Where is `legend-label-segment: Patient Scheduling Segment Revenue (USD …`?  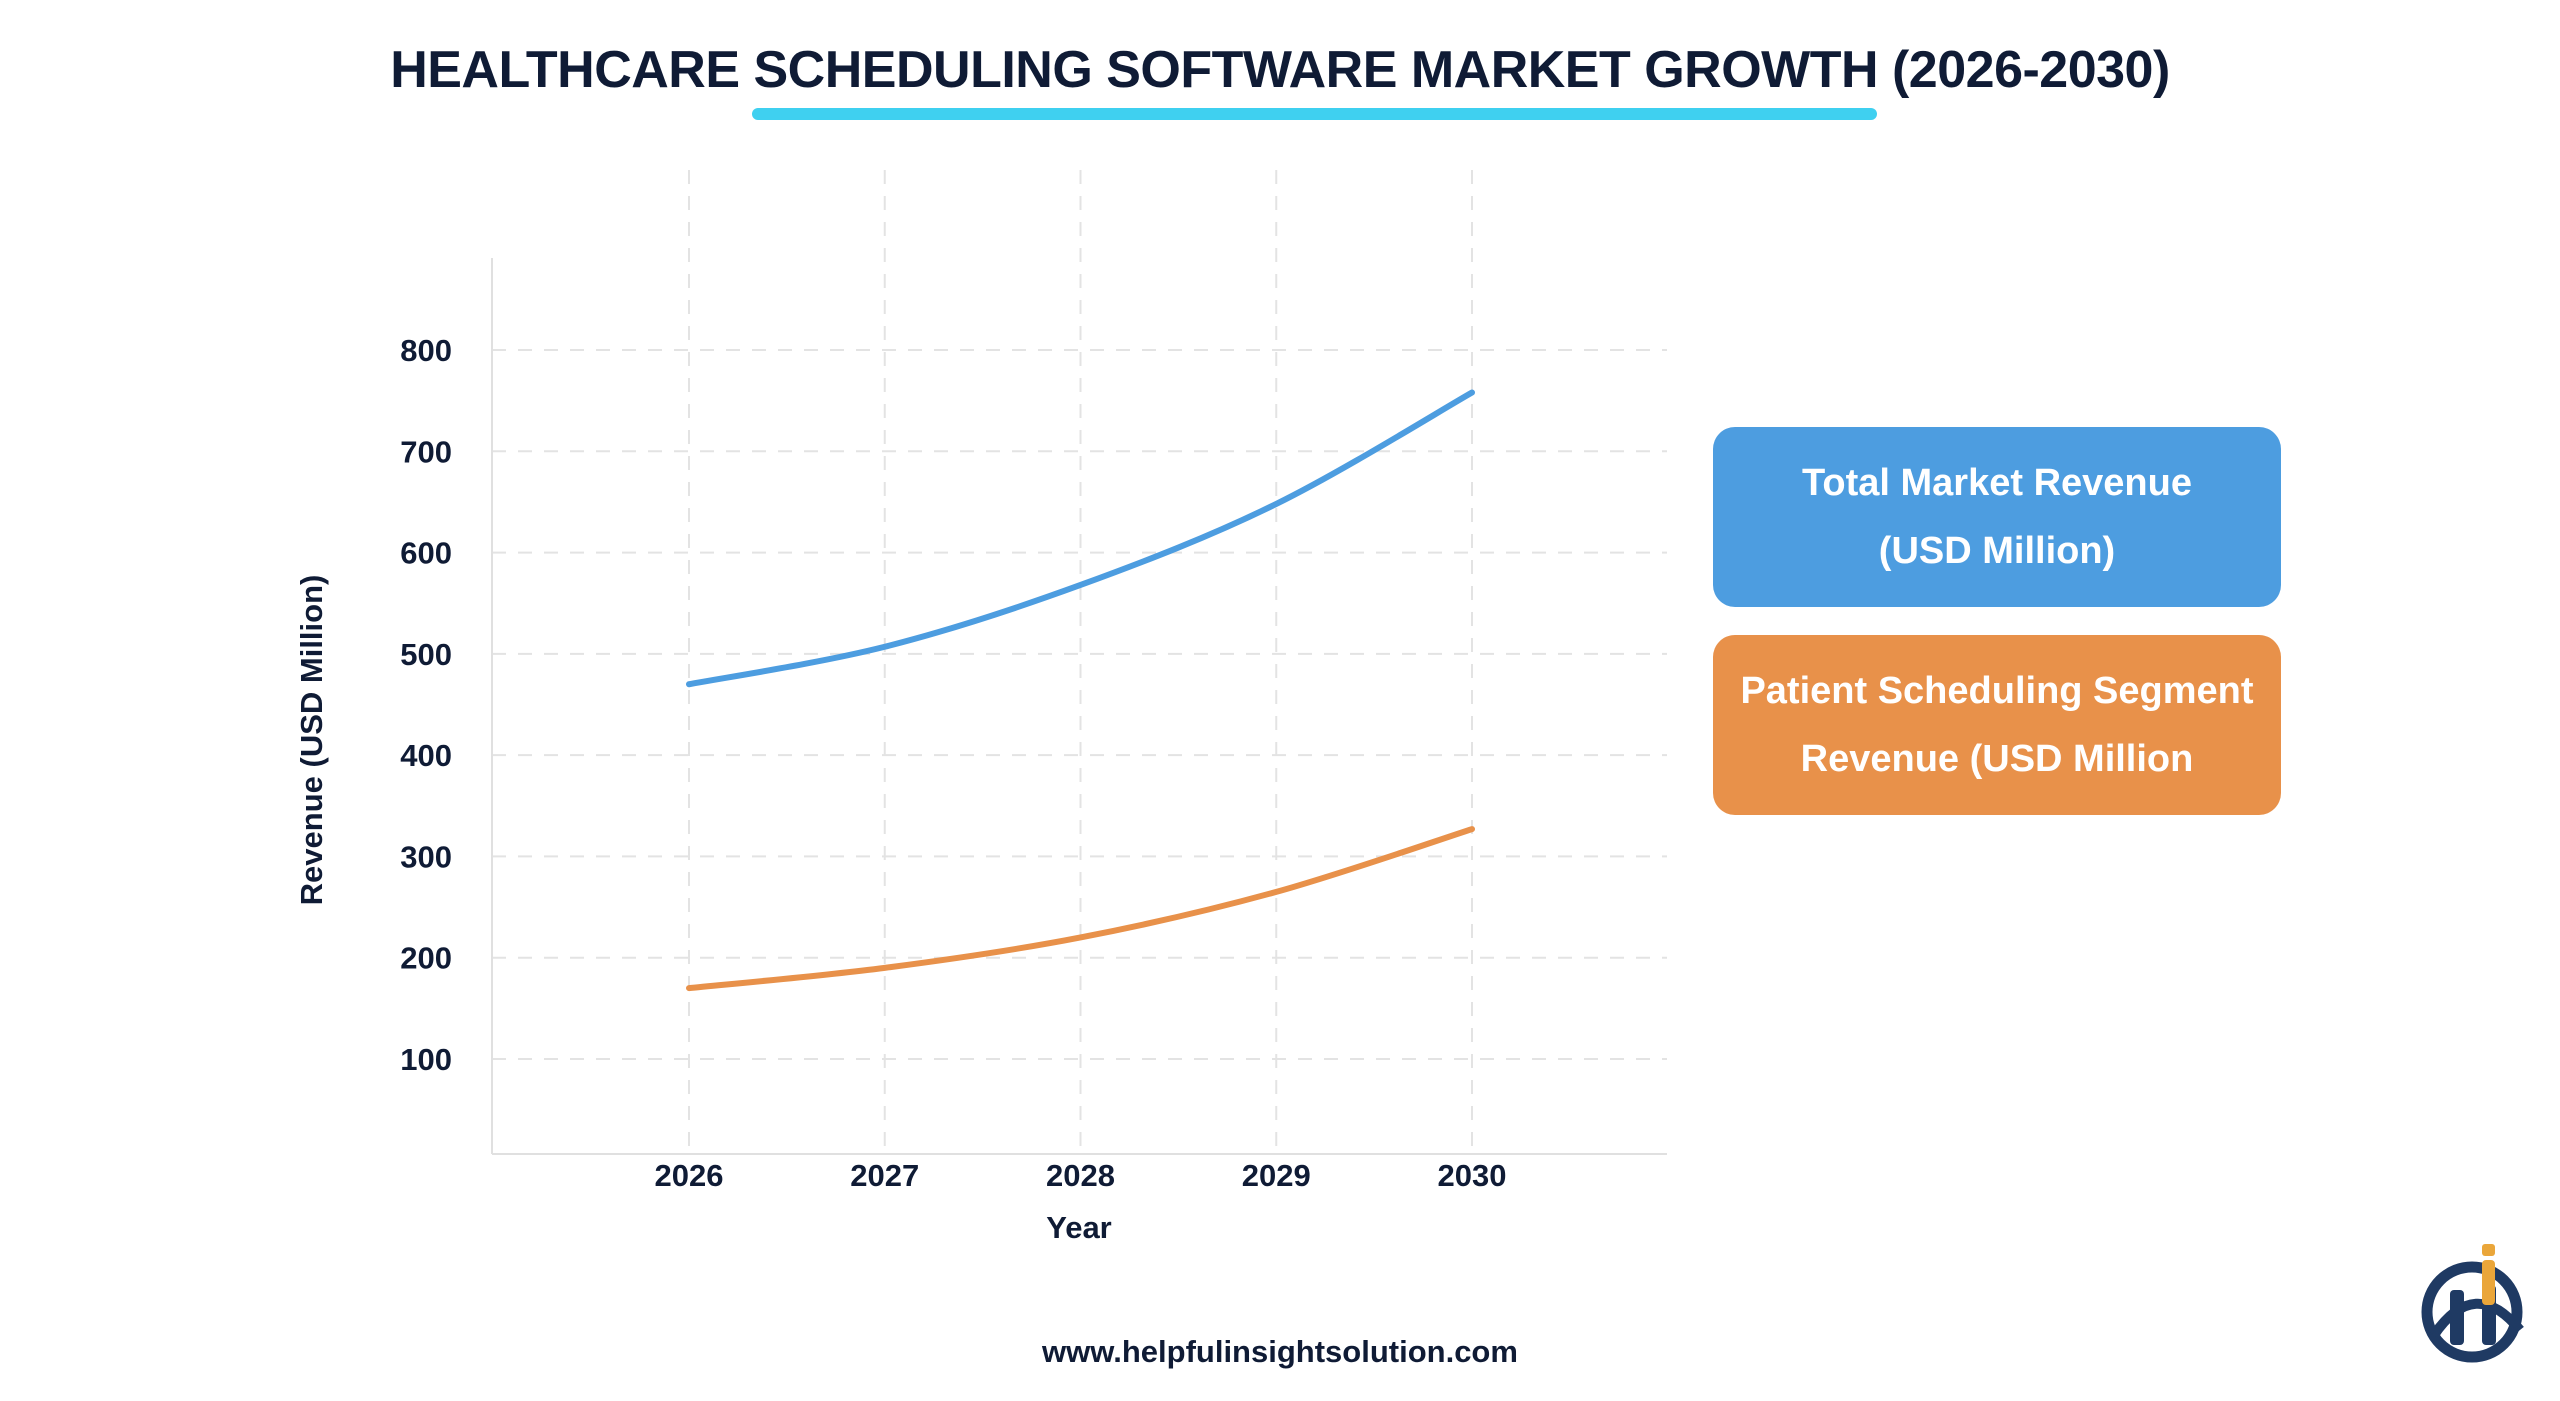
legend-label-segment: Patient Scheduling Segment Revenue (USD … is located at coordinates (1997, 725).